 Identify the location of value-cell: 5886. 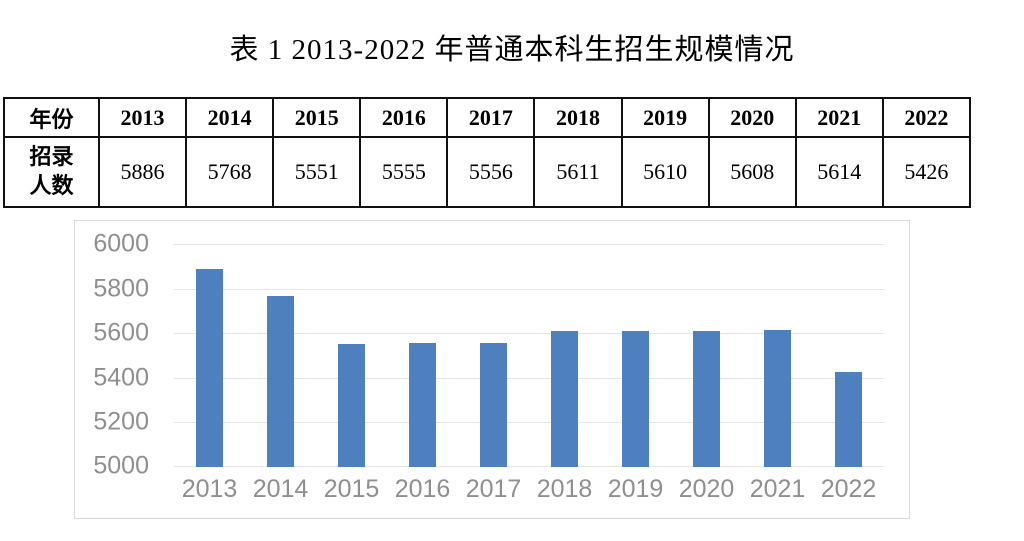
(142, 172).